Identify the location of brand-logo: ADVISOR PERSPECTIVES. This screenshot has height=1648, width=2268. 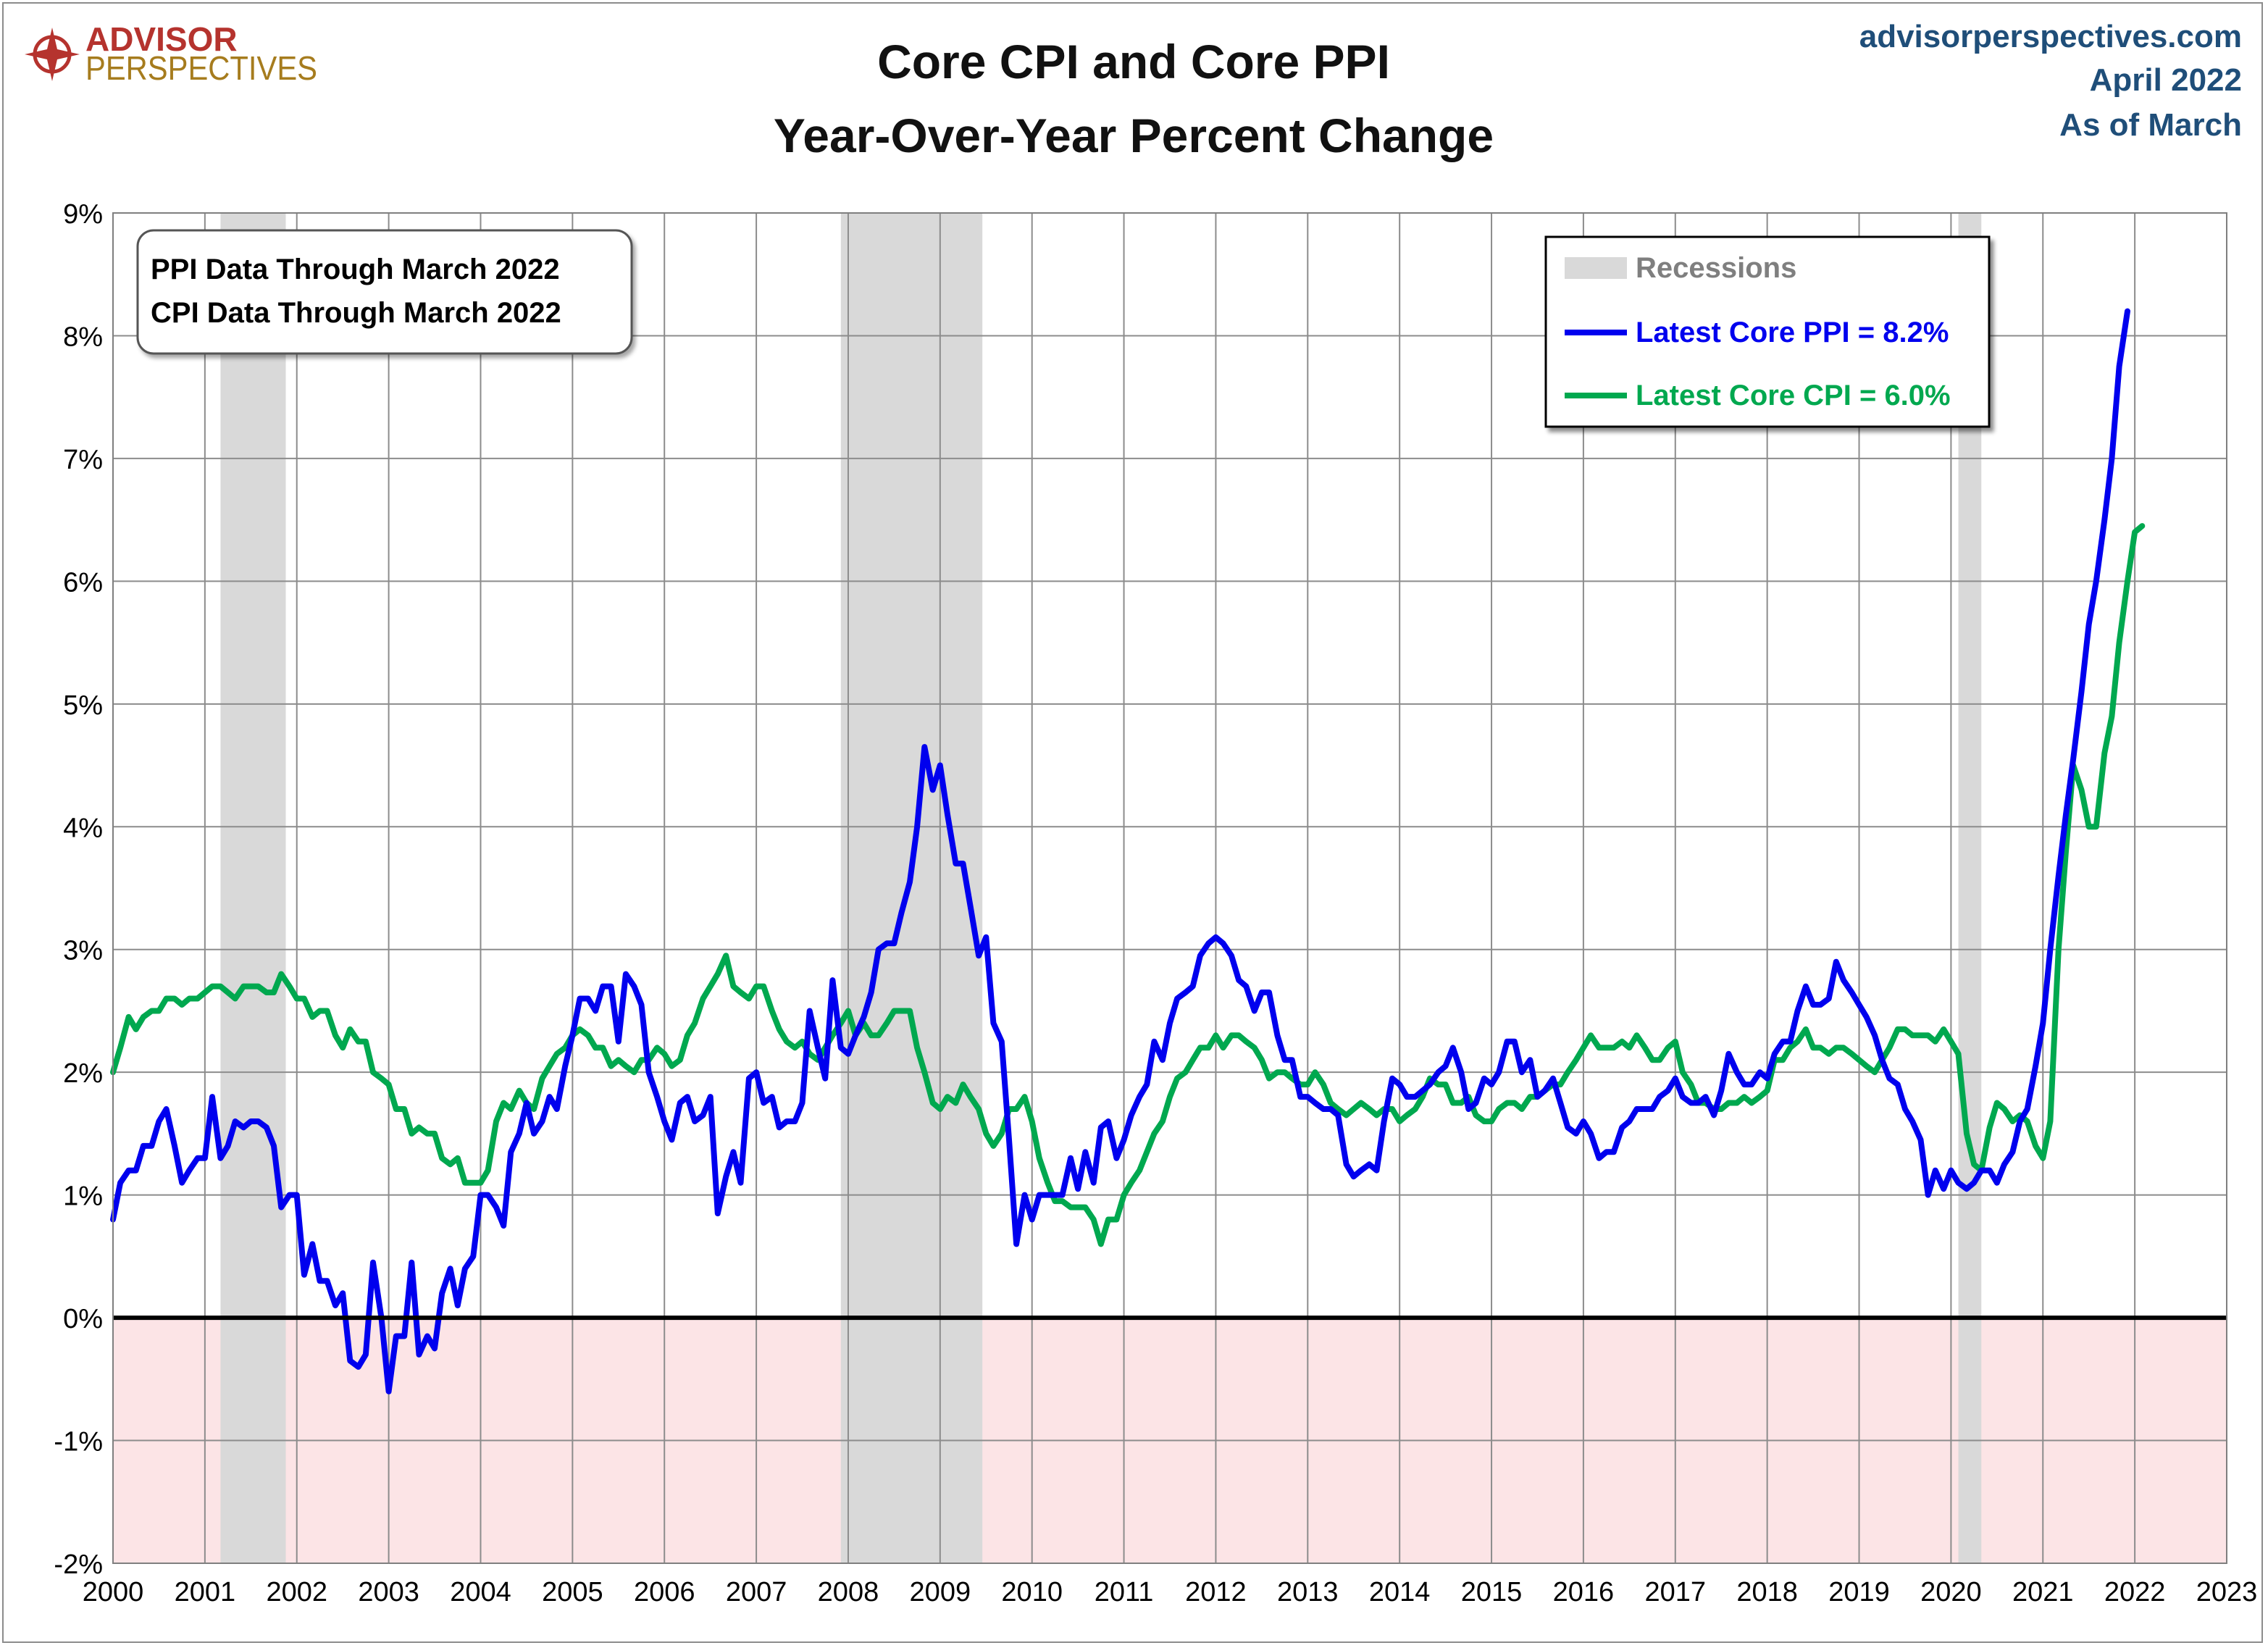
(171, 53).